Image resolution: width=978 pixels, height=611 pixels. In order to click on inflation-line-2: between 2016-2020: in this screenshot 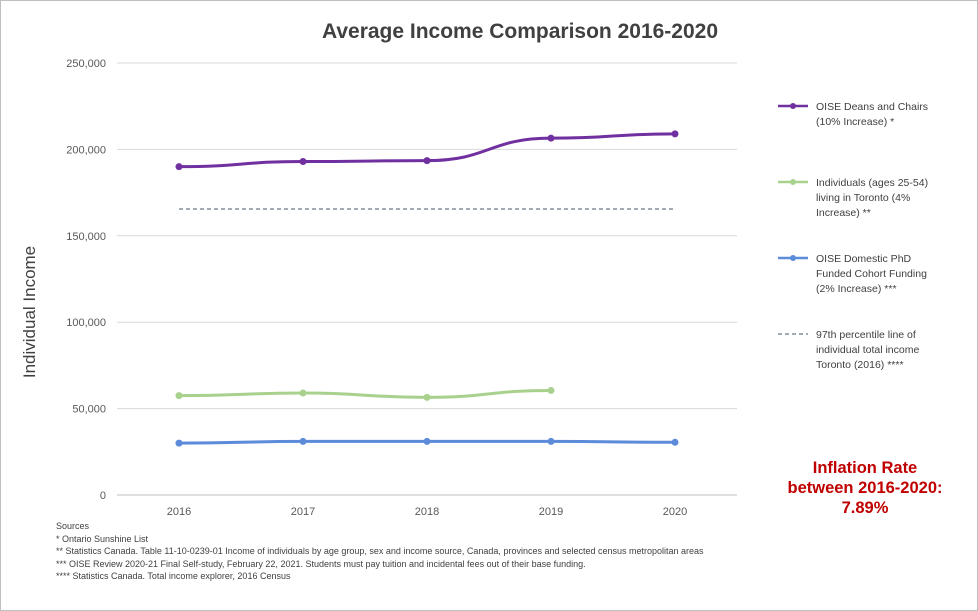, I will do `click(865, 488)`.